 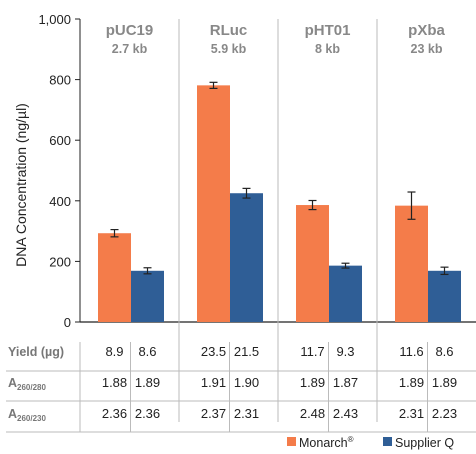 What do you see at coordinates (213, 351) in the screenshot?
I see `table-cell: 23.5` at bounding box center [213, 351].